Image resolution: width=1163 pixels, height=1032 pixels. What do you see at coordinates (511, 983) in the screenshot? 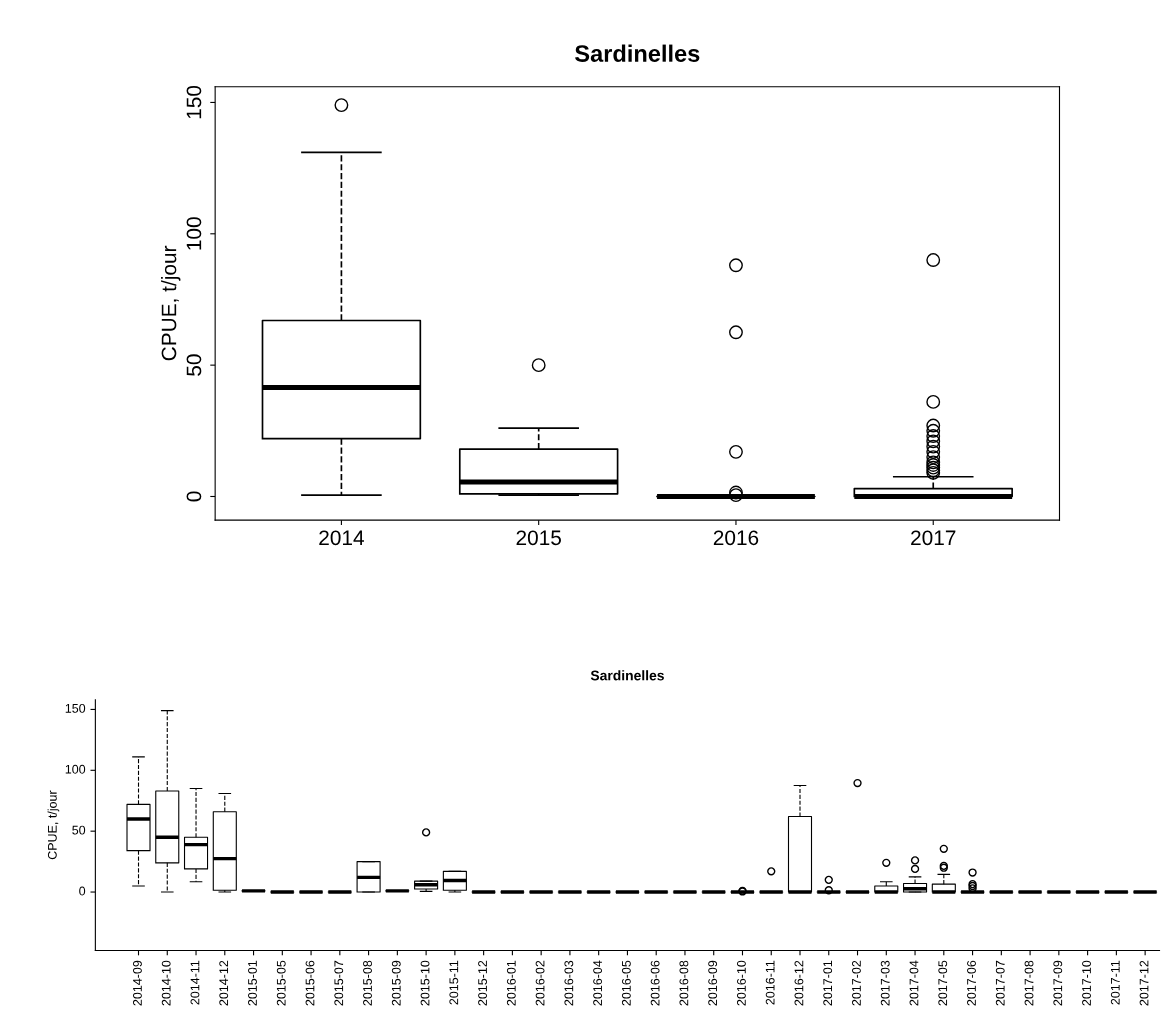
I see `x-tick-label: 2016-01` at bounding box center [511, 983].